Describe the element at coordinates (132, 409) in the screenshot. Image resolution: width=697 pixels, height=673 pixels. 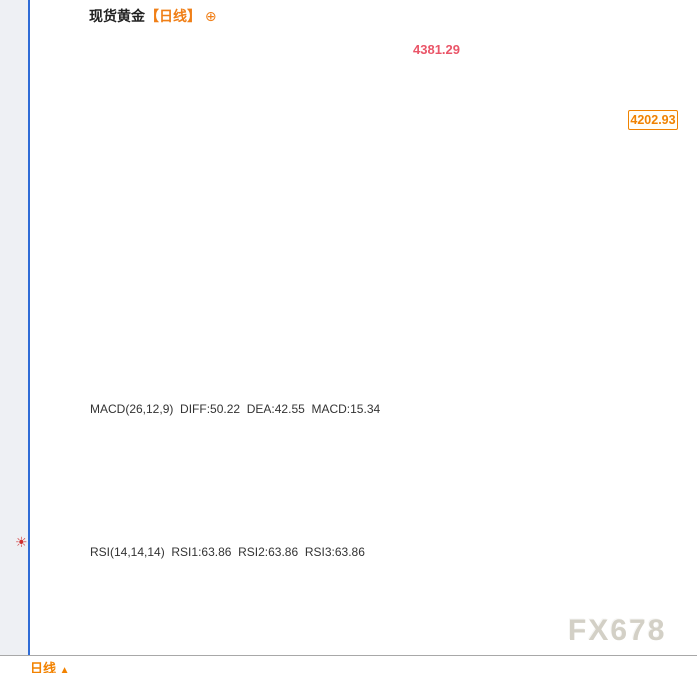
I see `macd-title: MACD(26,12,9)` at that location.